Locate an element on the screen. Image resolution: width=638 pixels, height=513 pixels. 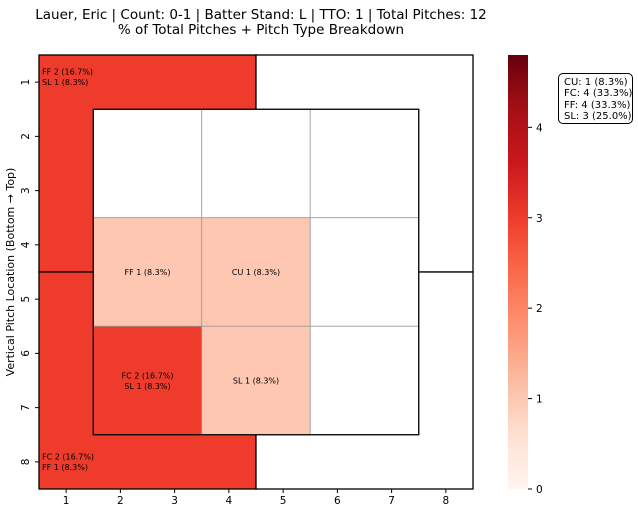
y-tick-label-8: 8 is located at coordinates (26, 462).